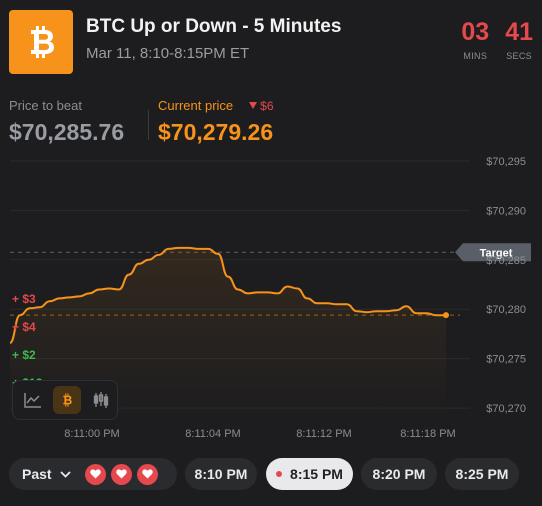  Describe the element at coordinates (45, 105) in the screenshot. I see `price-to-beat-label: Price to beat` at that location.